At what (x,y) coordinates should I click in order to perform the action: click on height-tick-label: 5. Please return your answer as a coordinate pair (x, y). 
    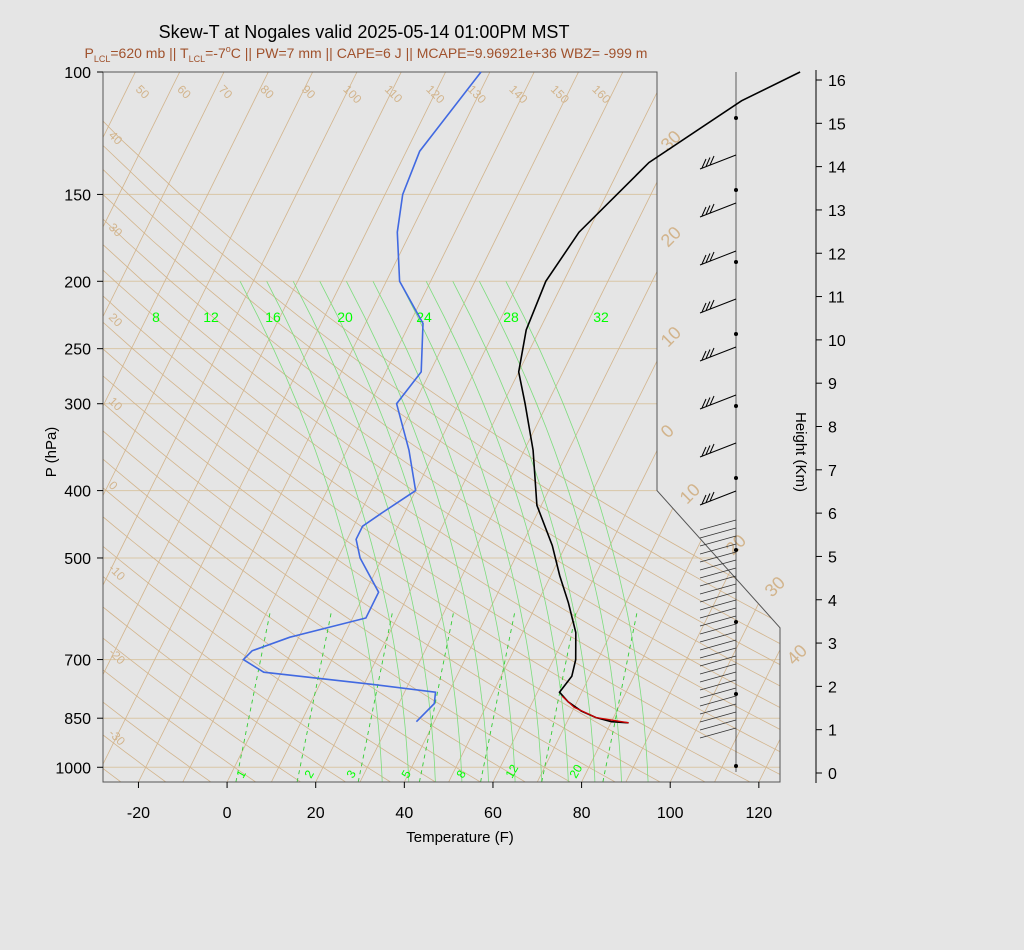
    Looking at the image, I should click on (832, 557).